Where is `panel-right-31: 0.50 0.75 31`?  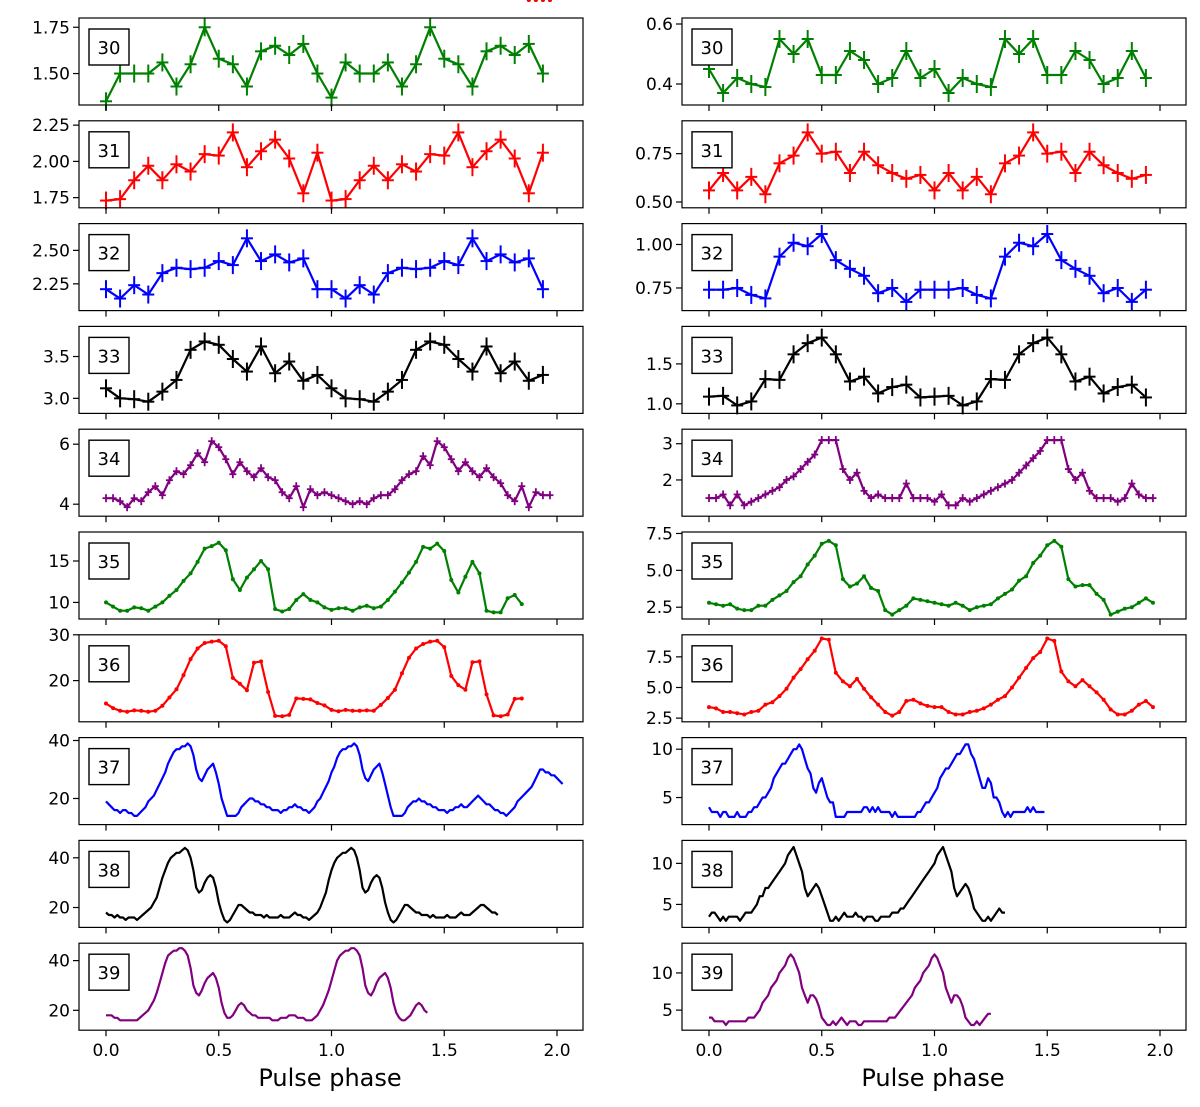
panel-right-31: 0.50 0.75 31 is located at coordinates (911, 167).